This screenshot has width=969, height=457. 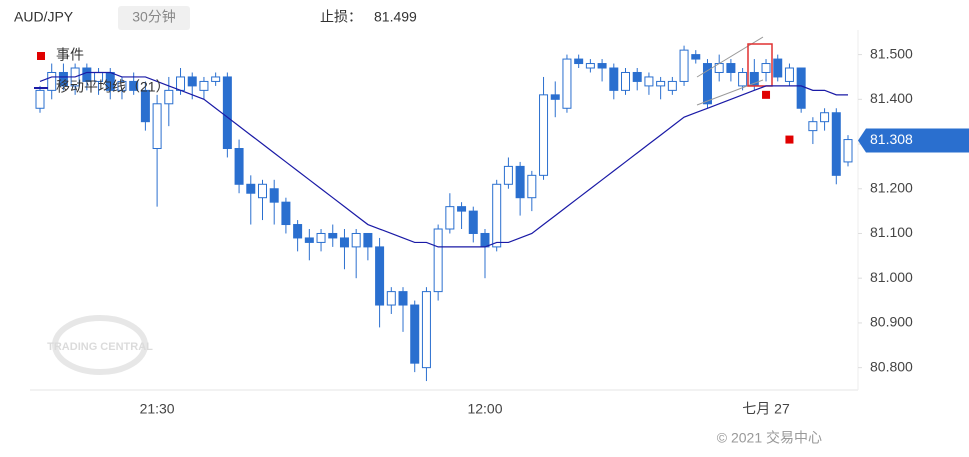 What do you see at coordinates (913, 140) in the screenshot?
I see `last-price-tag` at bounding box center [913, 140].